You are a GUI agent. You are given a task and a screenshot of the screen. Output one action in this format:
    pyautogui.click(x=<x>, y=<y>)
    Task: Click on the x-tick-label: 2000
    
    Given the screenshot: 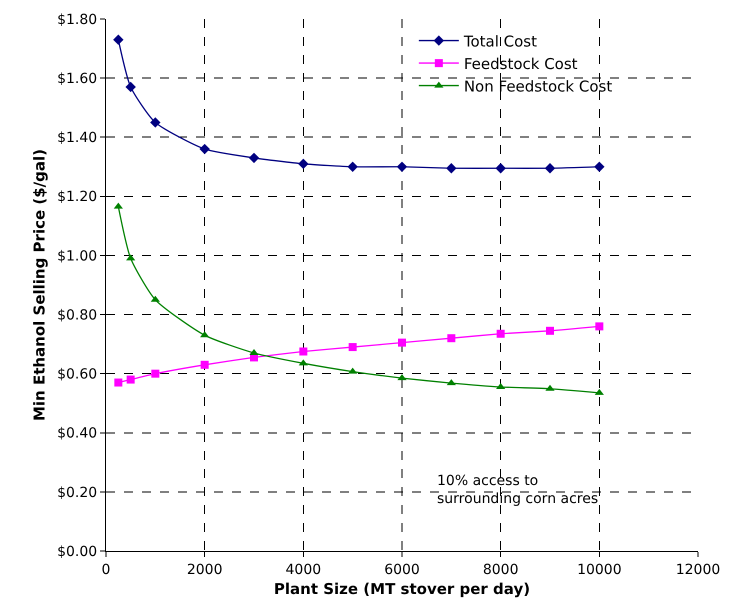 What is the action you would take?
    pyautogui.click(x=204, y=570)
    